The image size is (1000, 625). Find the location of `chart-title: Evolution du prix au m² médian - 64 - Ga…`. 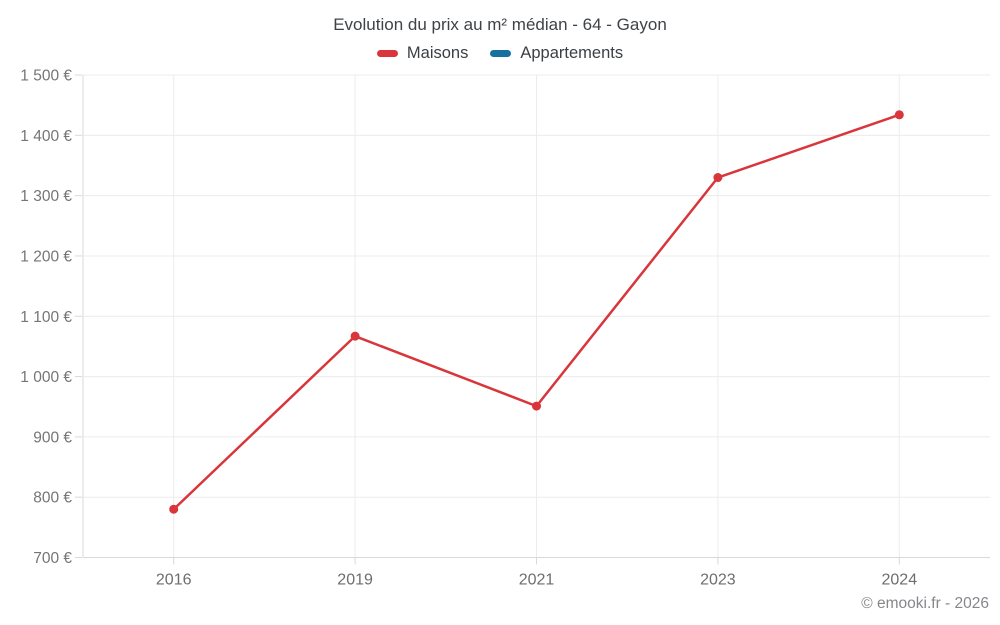

chart-title: Evolution du prix au m² médian - 64 - Ga… is located at coordinates (500, 24).